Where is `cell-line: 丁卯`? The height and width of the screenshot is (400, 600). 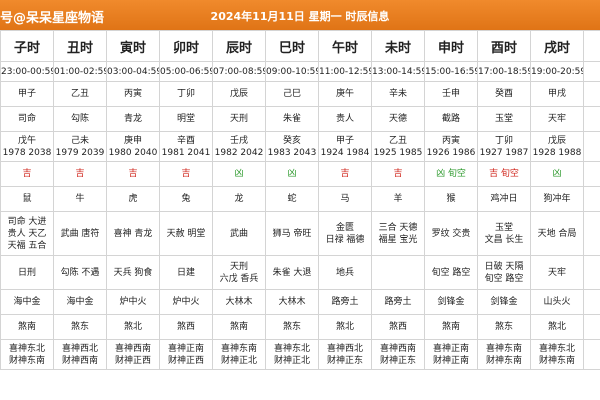 cell-line: 丁卯 is located at coordinates (503, 140).